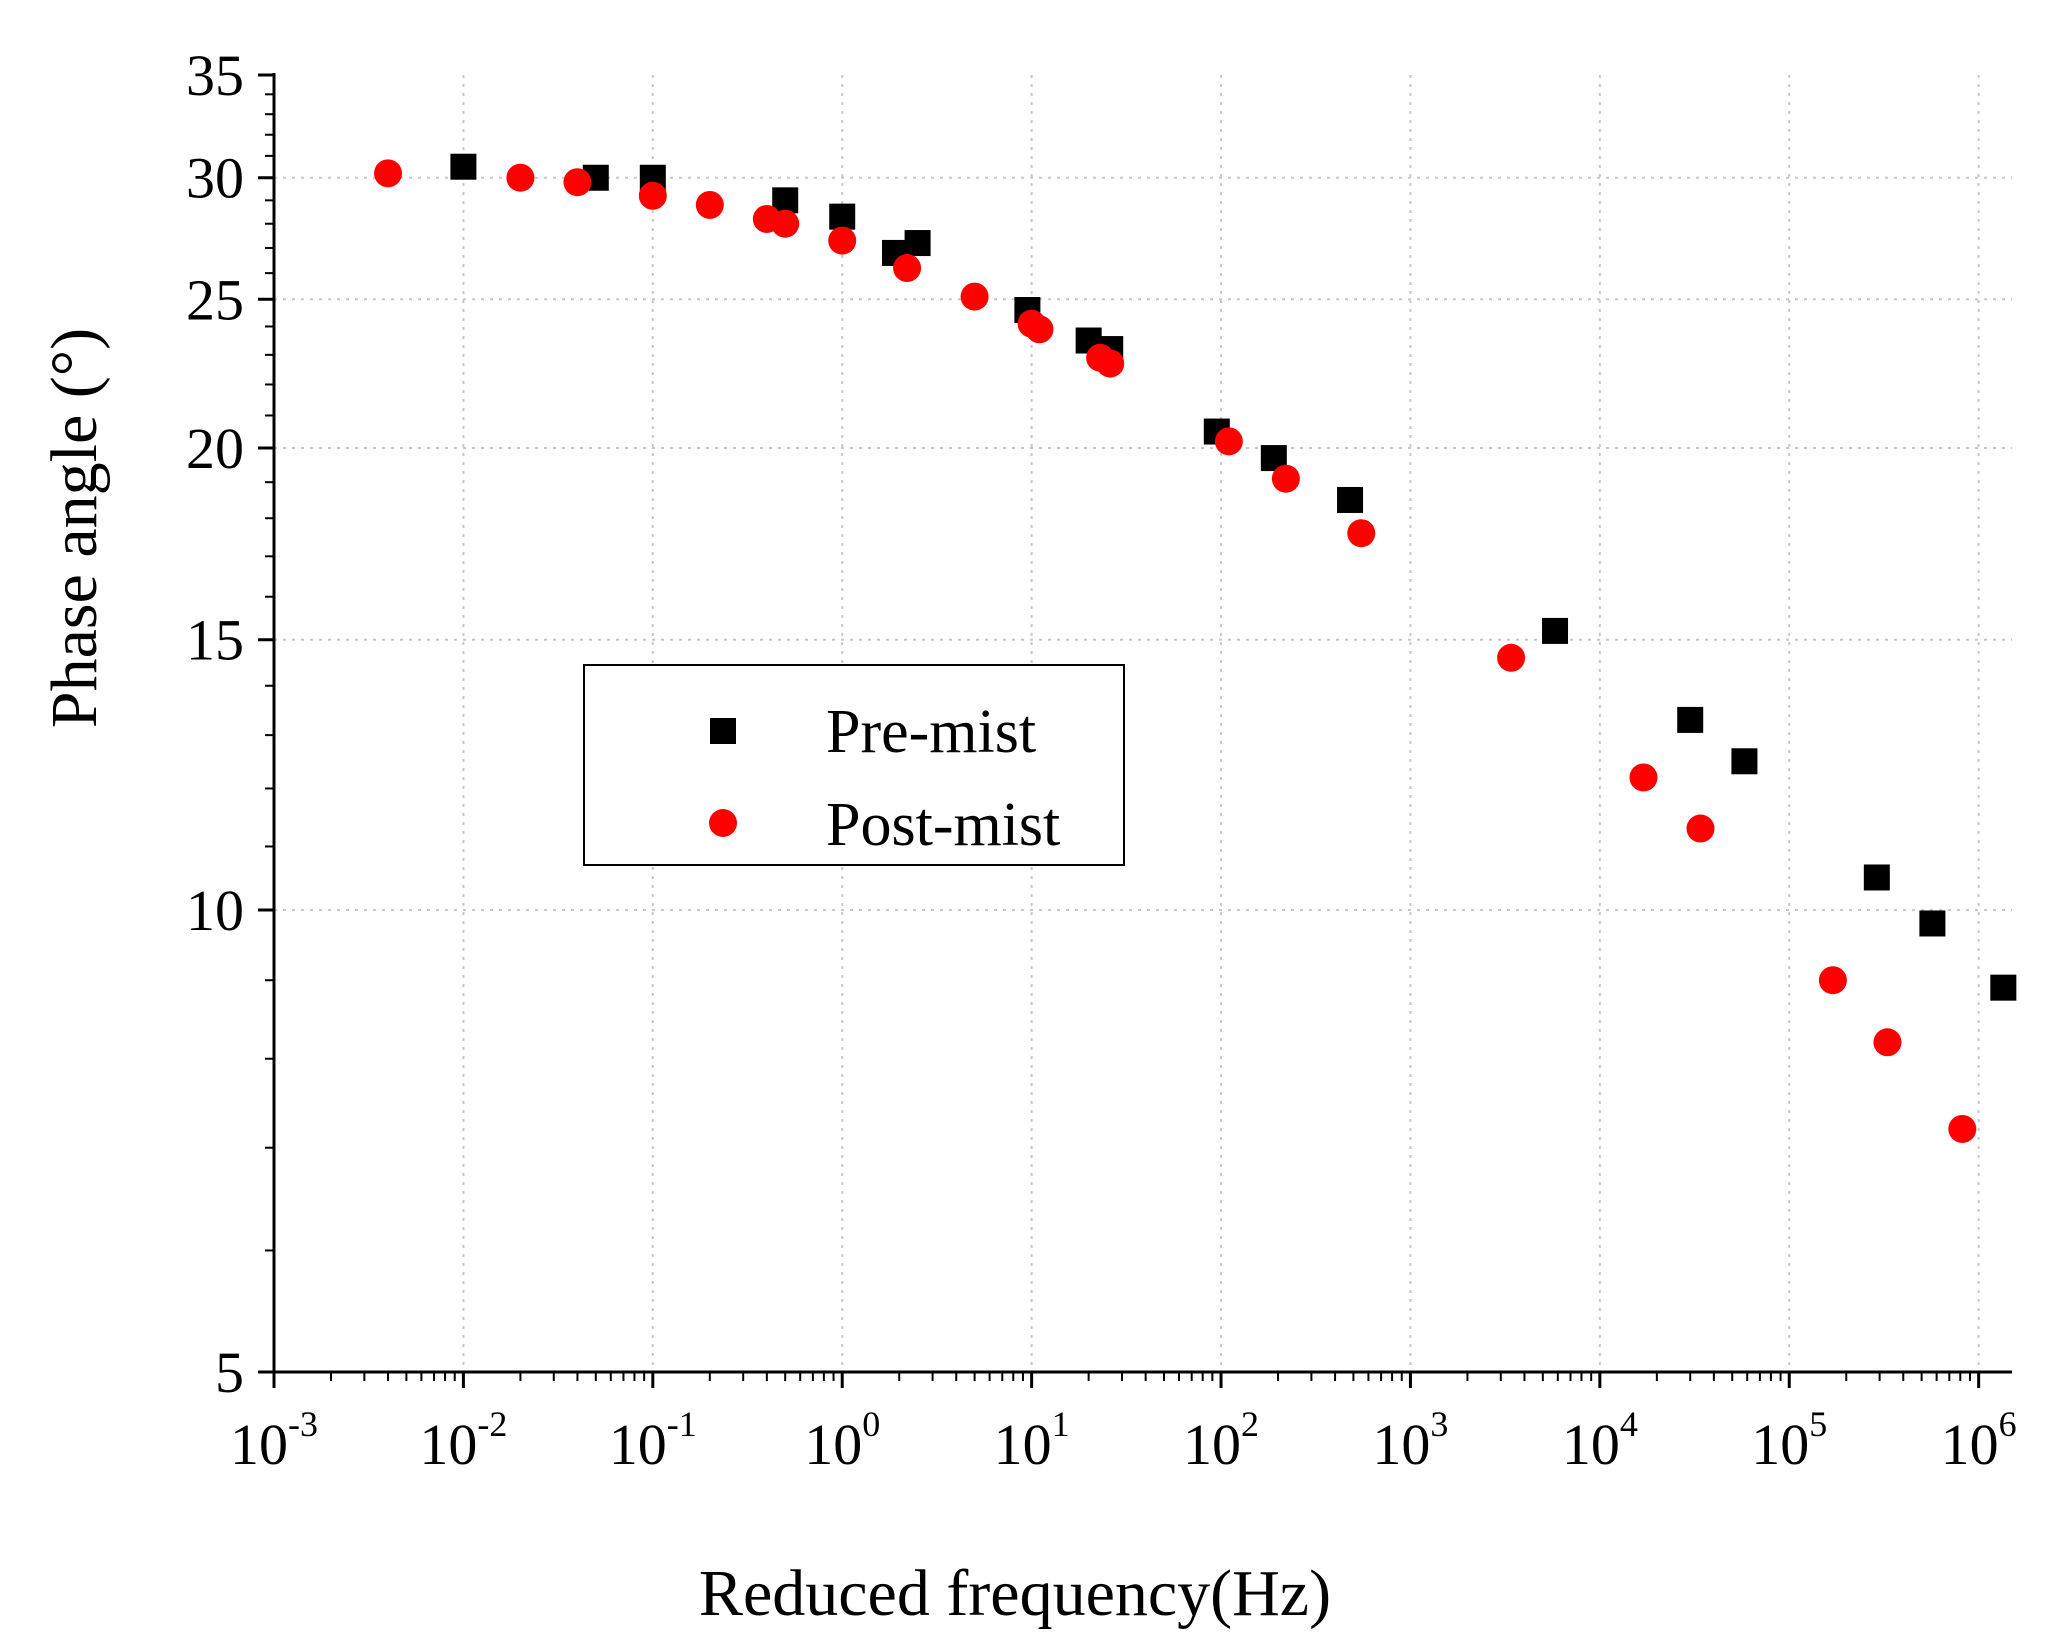  I want to click on legend-box, so click(854, 765).